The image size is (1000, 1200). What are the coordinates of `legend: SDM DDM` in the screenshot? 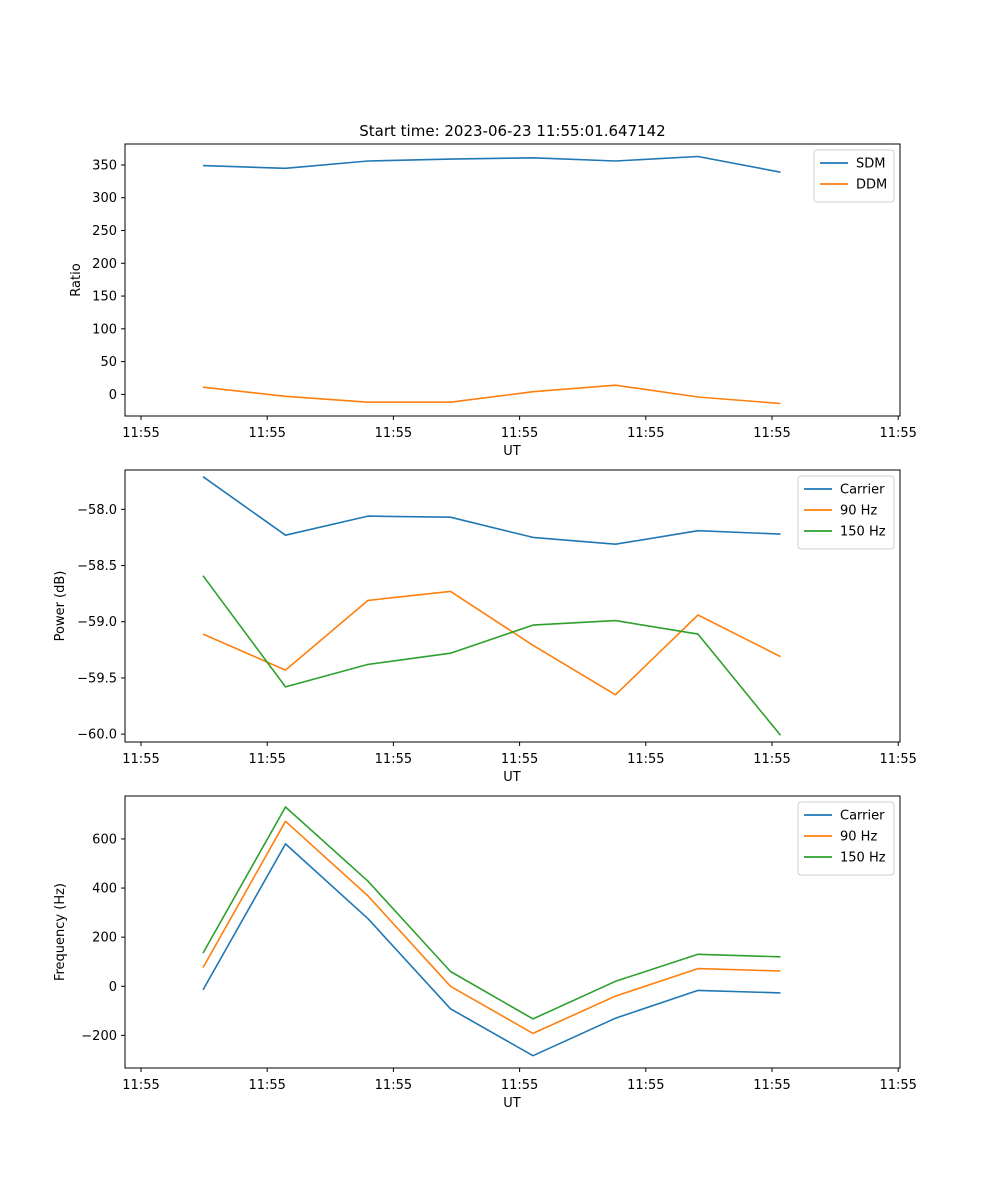 It's located at (854, 176).